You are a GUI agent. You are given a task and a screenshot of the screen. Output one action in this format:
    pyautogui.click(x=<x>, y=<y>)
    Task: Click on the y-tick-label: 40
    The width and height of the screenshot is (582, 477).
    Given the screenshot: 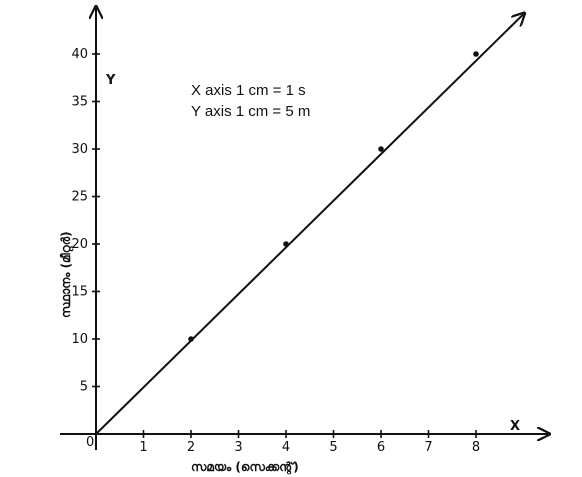 What is the action you would take?
    pyautogui.click(x=79, y=54)
    